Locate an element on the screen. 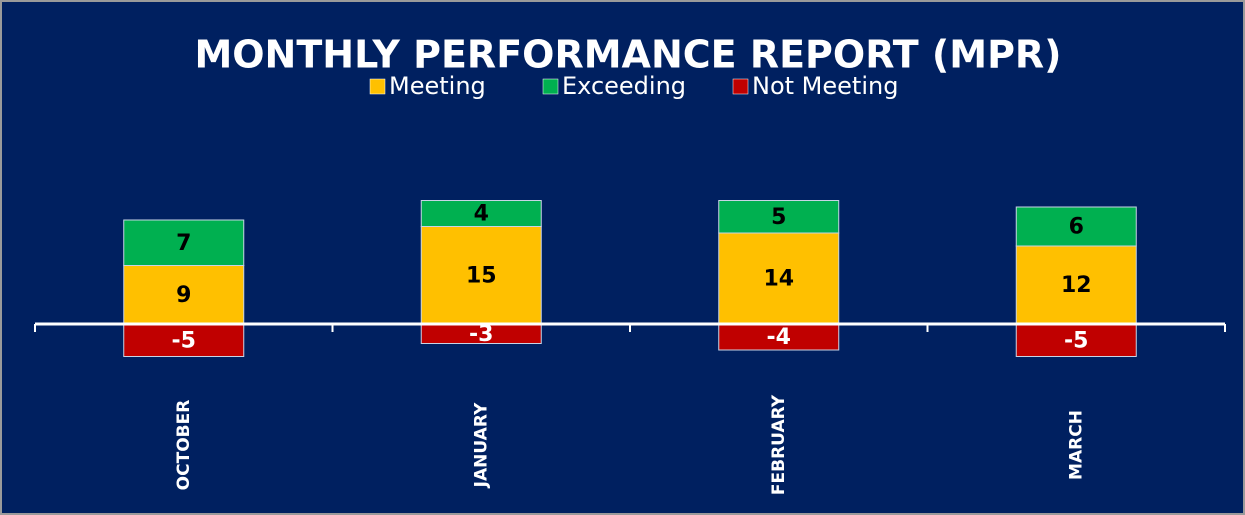 This screenshot has height=515, width=1245. data-label: 9 is located at coordinates (183, 295).